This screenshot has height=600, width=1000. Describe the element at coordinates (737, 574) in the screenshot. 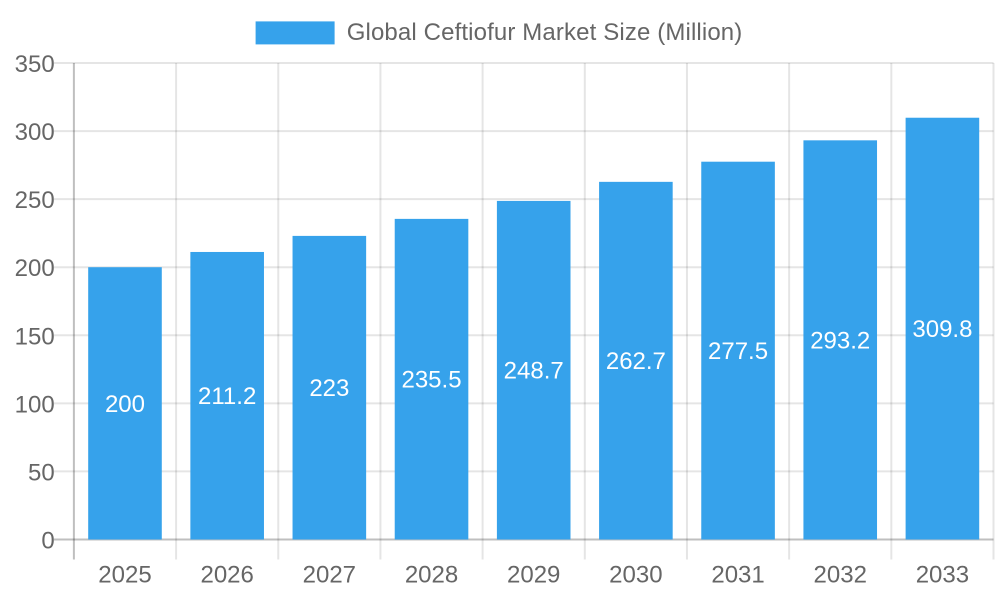

I see `svg-text: 2031` at that location.